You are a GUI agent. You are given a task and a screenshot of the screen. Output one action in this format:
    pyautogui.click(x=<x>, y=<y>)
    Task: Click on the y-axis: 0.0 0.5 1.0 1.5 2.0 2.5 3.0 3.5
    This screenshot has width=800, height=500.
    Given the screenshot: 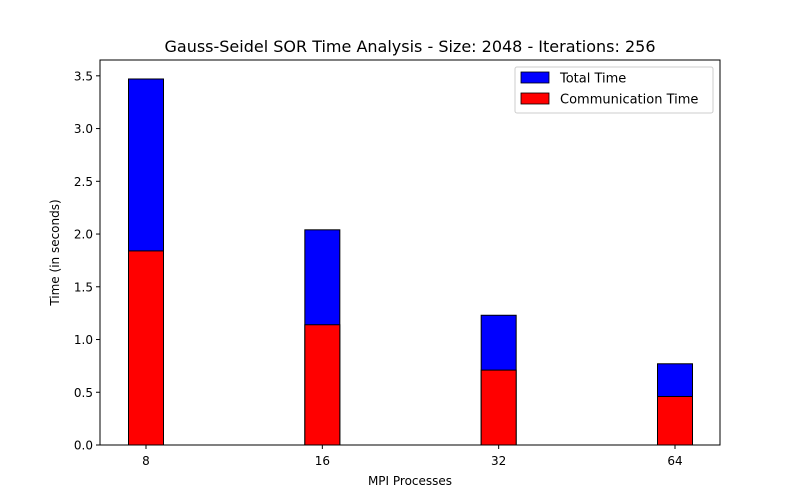 What is the action you would take?
    pyautogui.click(x=87, y=261)
    